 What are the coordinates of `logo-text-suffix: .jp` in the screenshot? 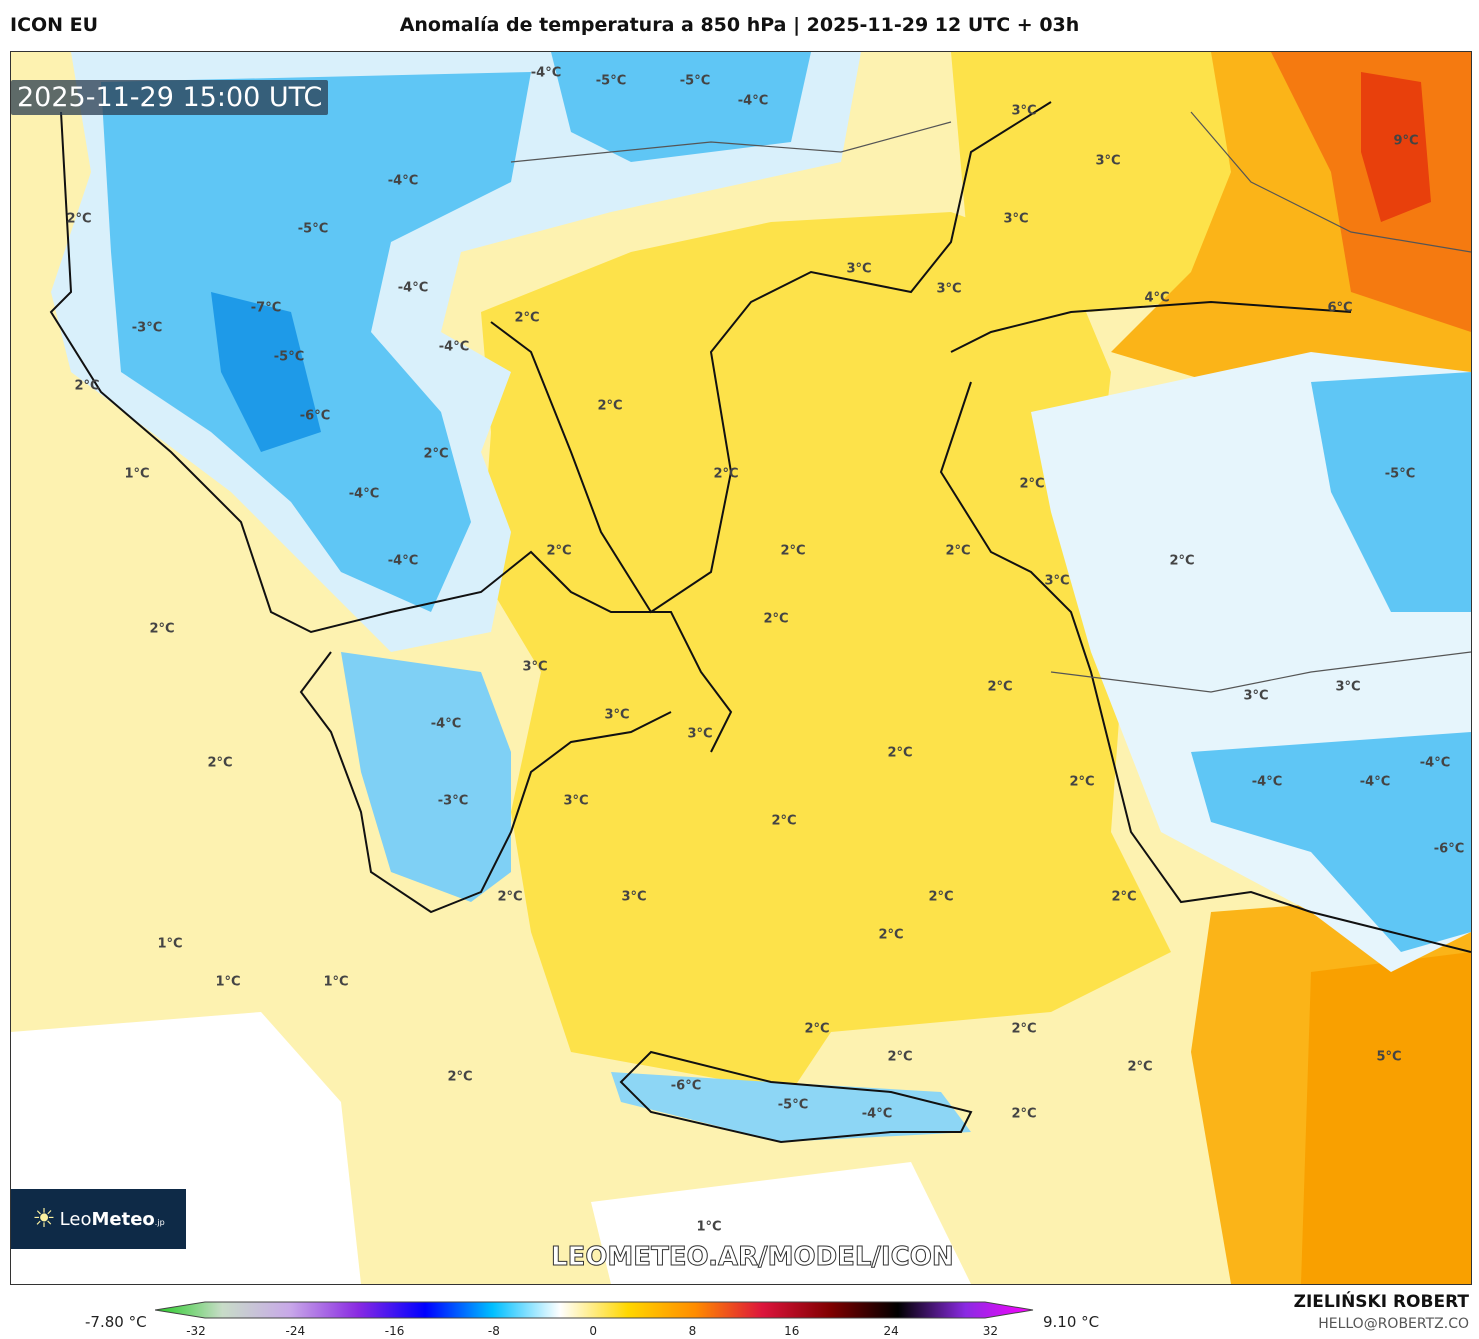 It's located at (159, 1222).